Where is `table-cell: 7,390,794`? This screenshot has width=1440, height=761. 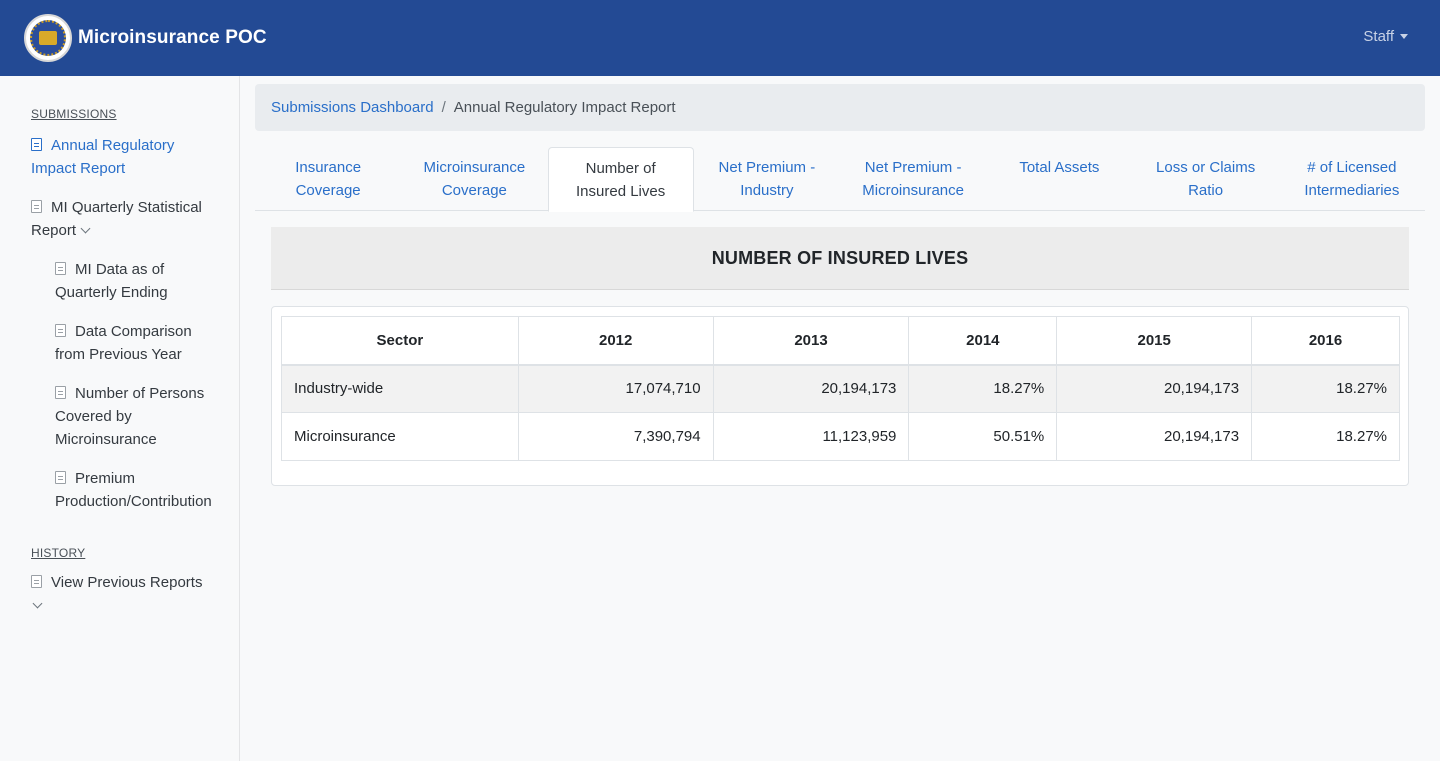 table-cell: 7,390,794 is located at coordinates (615, 436).